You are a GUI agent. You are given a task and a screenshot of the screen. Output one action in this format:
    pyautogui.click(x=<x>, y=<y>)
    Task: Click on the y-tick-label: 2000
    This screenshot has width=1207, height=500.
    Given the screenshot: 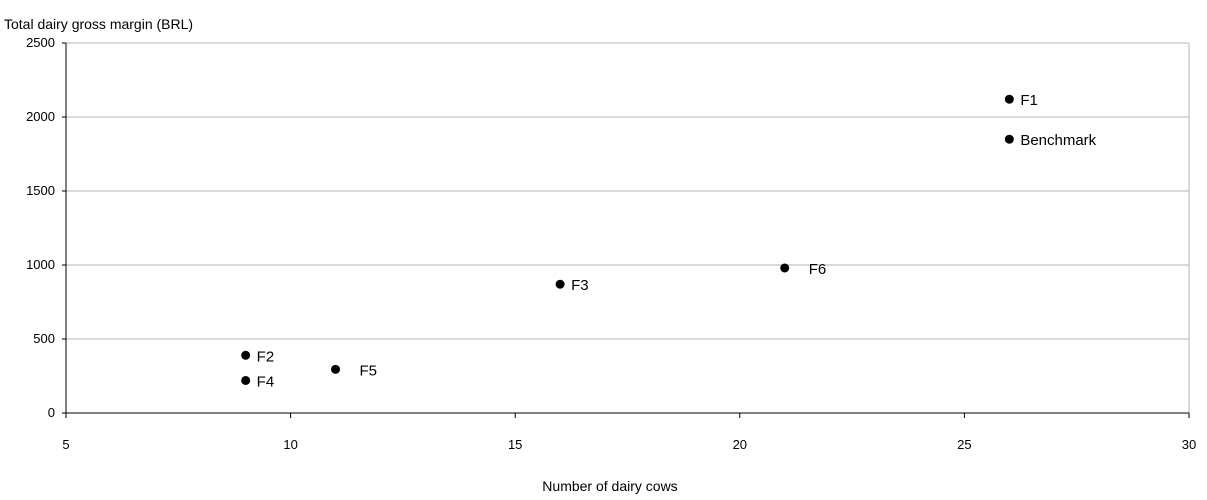 What is the action you would take?
    pyautogui.click(x=40, y=116)
    